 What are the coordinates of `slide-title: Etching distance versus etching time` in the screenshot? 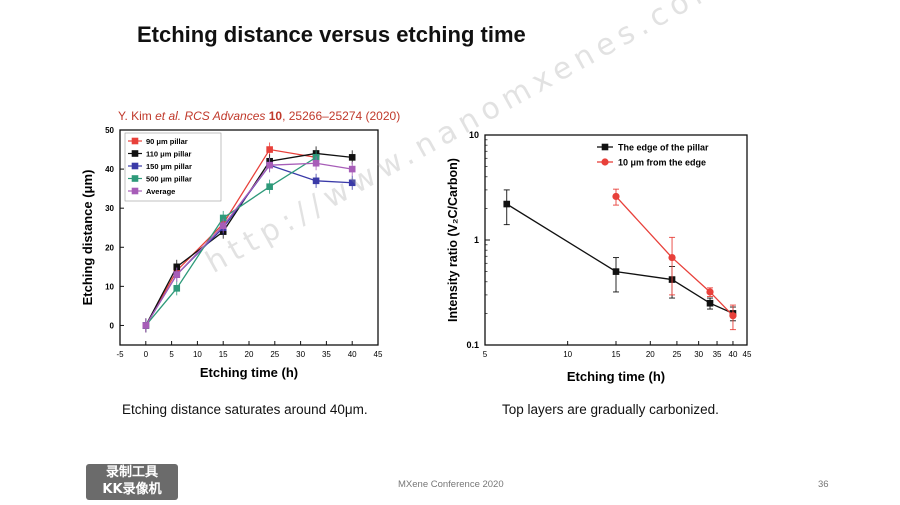 It's located at (331, 34).